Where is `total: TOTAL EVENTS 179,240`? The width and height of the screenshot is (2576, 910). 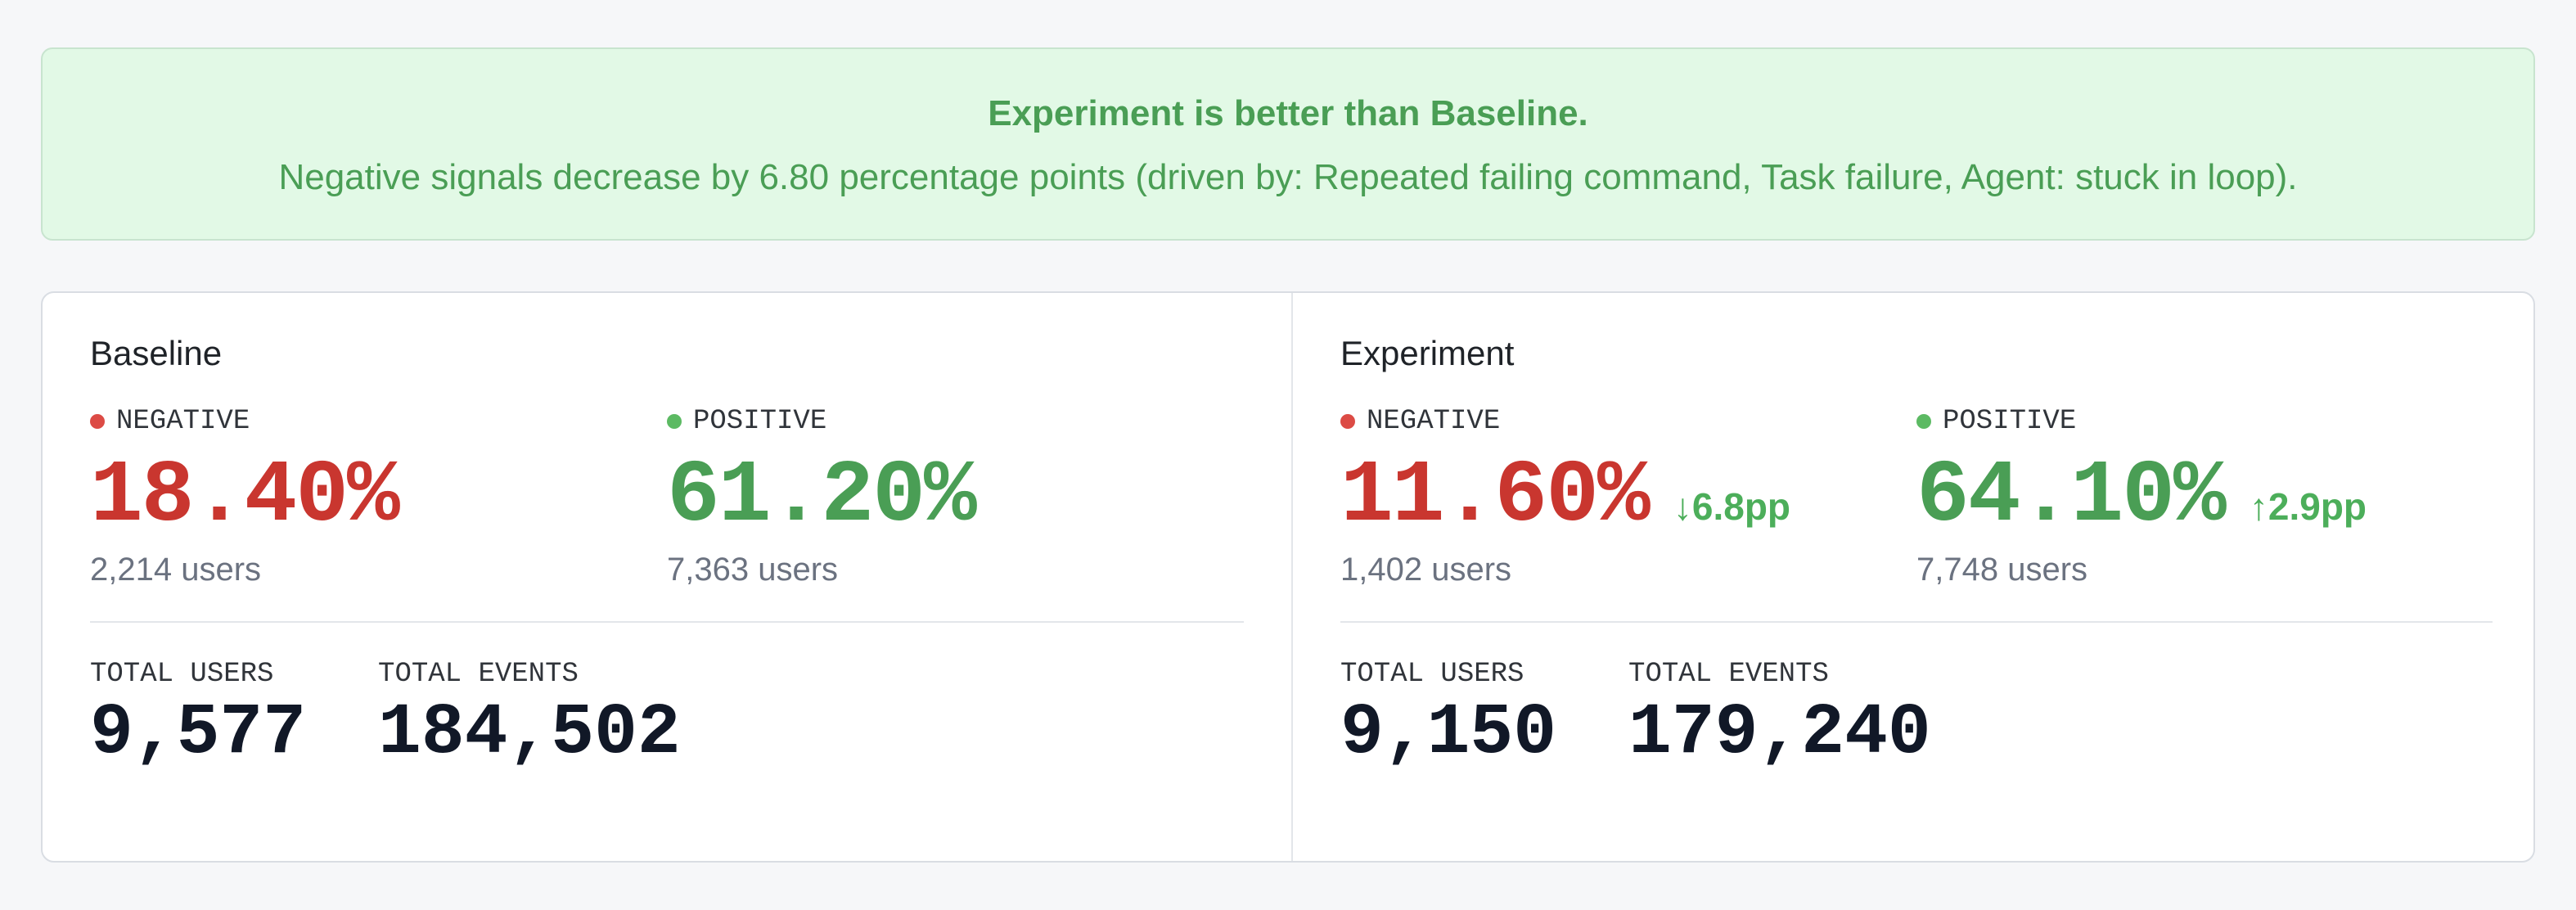 total: TOTAL EVENTS 179,240 is located at coordinates (1779, 717).